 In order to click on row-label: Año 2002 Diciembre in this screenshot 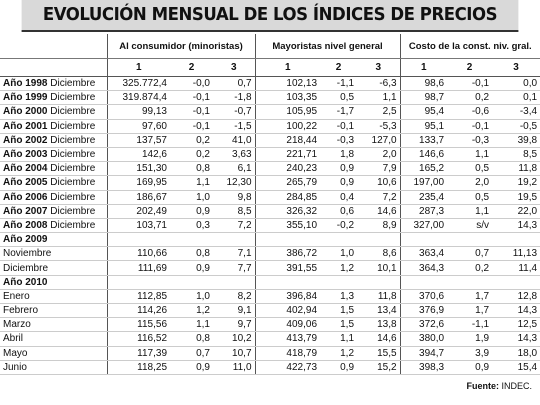, I will do `click(53, 140)`.